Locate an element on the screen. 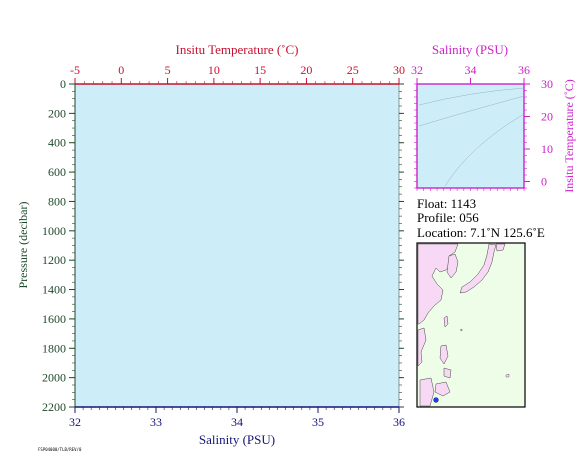  salinity-tick-label: 33 is located at coordinates (156, 422).